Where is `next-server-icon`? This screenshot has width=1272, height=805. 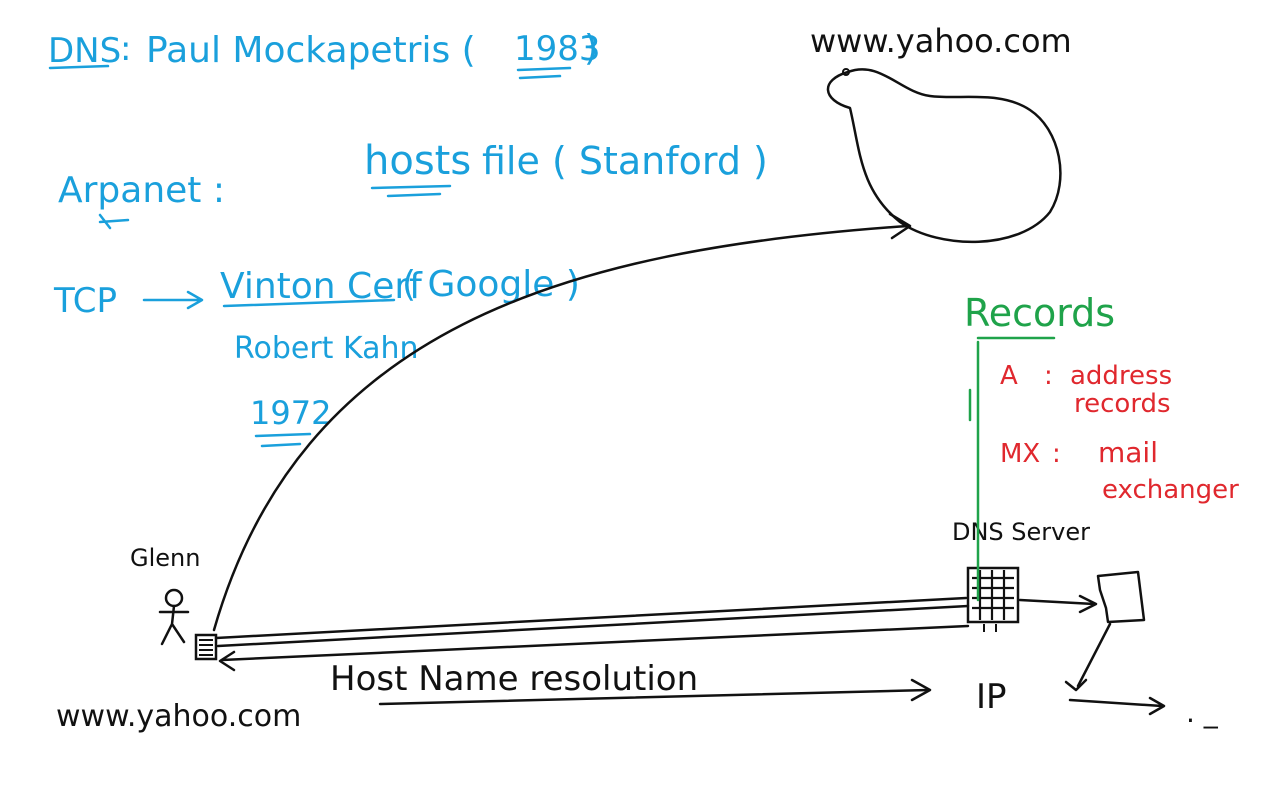 next-server-icon is located at coordinates (1121, 597).